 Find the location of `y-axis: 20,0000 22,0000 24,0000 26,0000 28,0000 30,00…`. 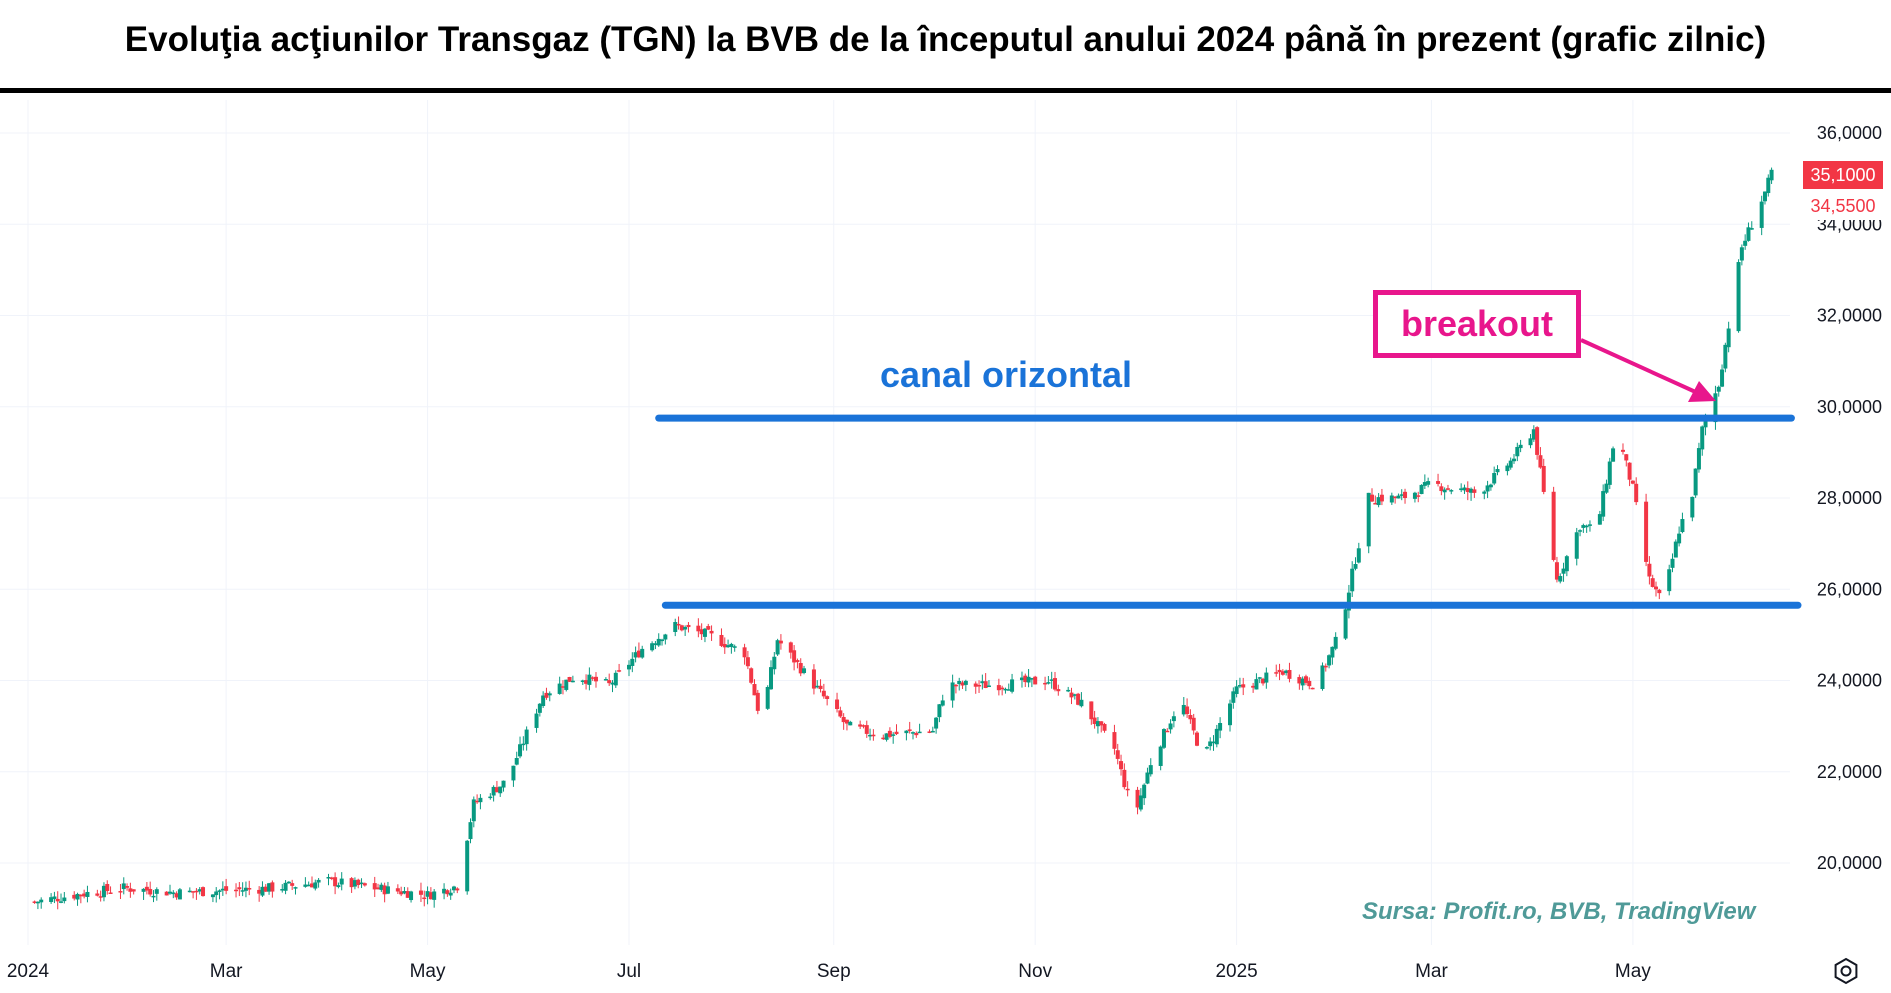

y-axis: 20,0000 22,0000 24,0000 26,0000 28,0000 30,00… is located at coordinates (1849, 498).